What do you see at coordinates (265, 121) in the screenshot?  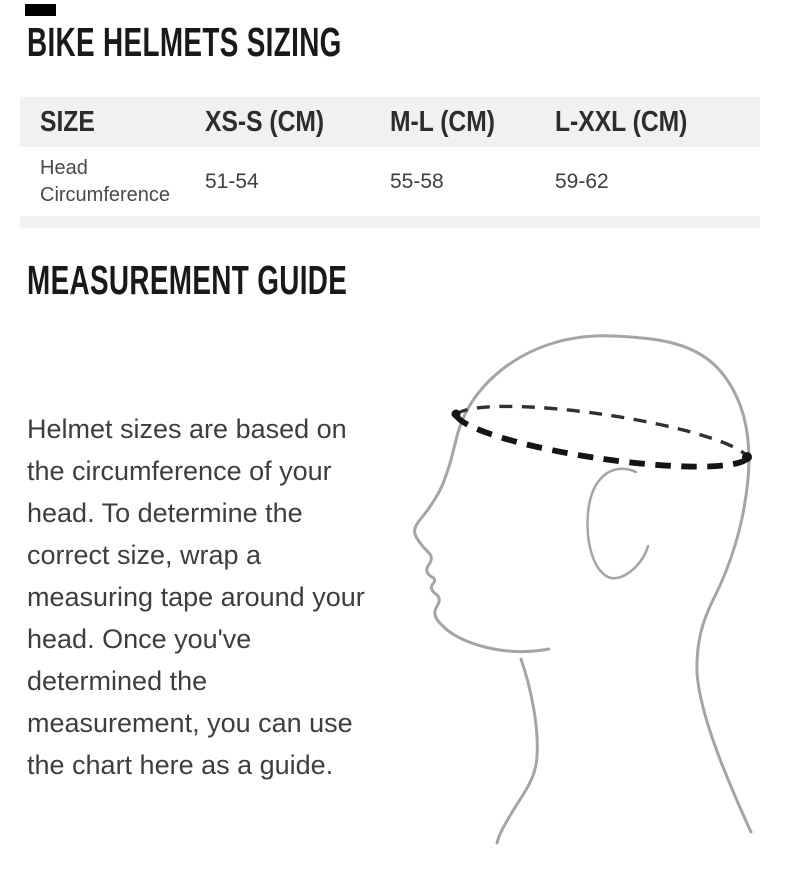 I see `table-header-xs-s: XS-S (CM)` at bounding box center [265, 121].